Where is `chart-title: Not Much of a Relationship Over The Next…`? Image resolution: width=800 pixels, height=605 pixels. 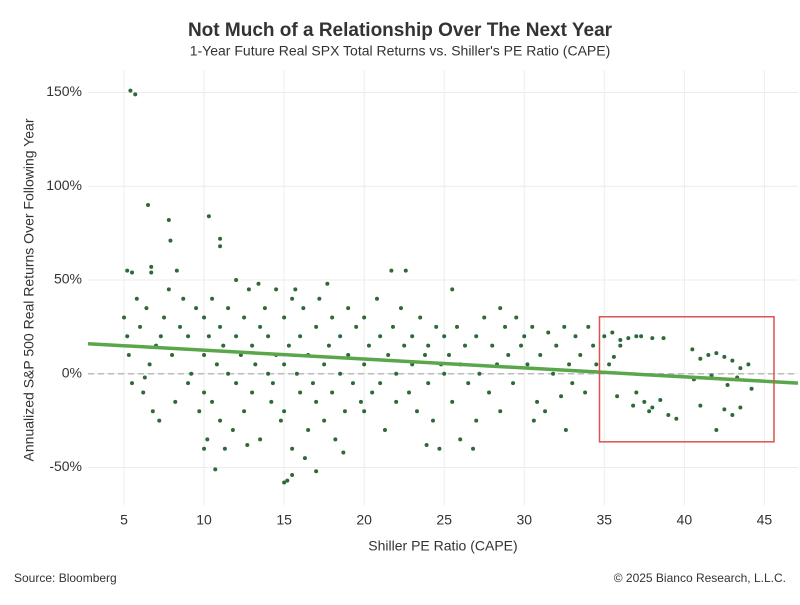 chart-title: Not Much of a Relationship Over The Next… is located at coordinates (400, 30).